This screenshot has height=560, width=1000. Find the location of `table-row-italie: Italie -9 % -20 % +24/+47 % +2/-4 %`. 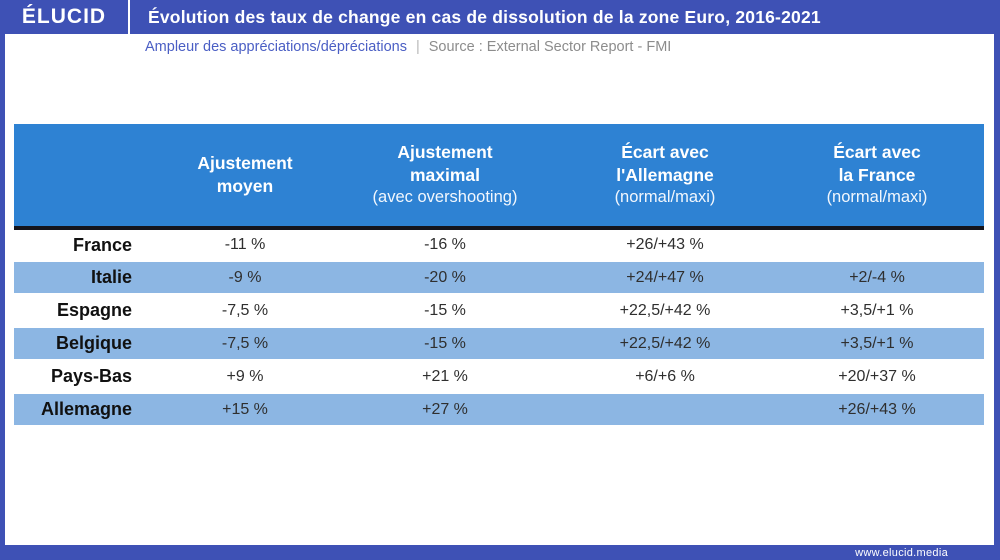

table-row-italie: Italie -9 % -20 % +24/+47 % +2/-4 % is located at coordinates (499, 277).